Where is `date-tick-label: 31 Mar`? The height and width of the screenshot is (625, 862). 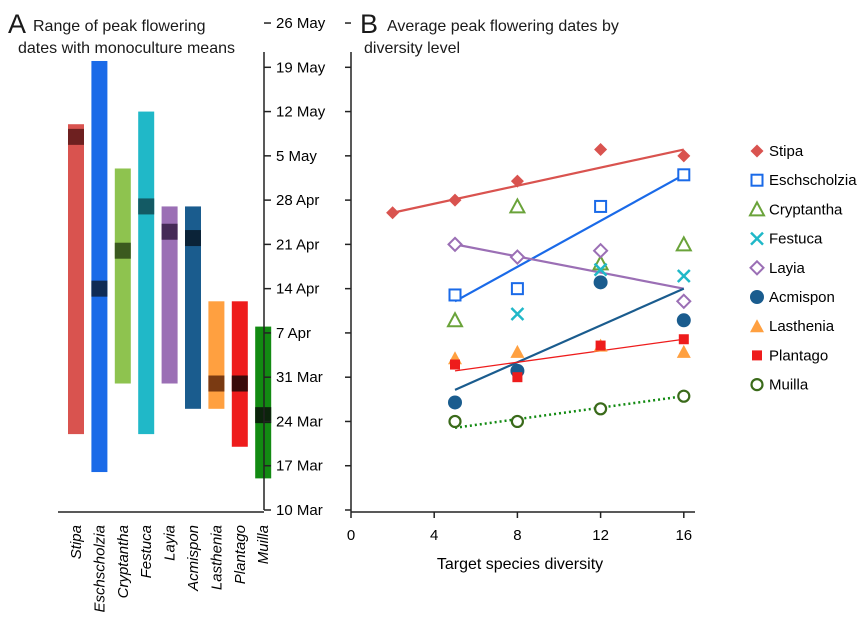 date-tick-label: 31 Mar is located at coordinates (299, 377).